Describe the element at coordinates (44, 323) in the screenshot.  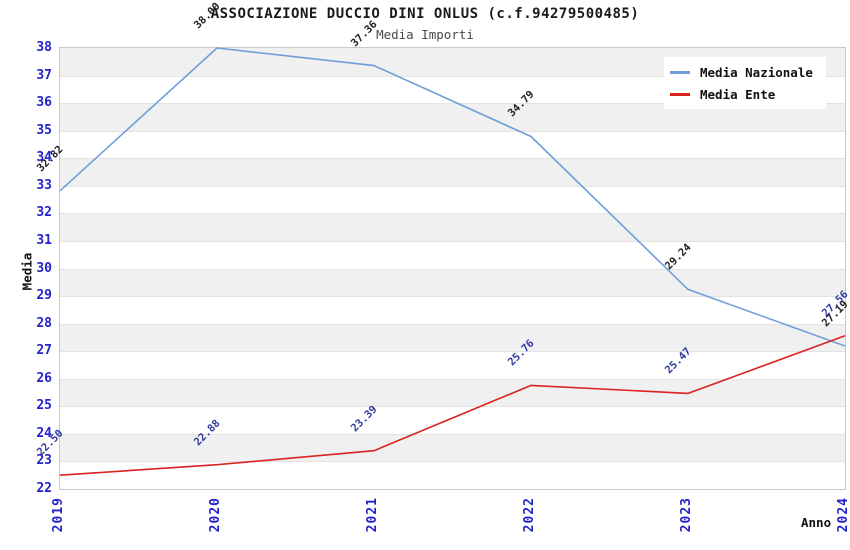
I see `y-tick-label: 28` at that location.